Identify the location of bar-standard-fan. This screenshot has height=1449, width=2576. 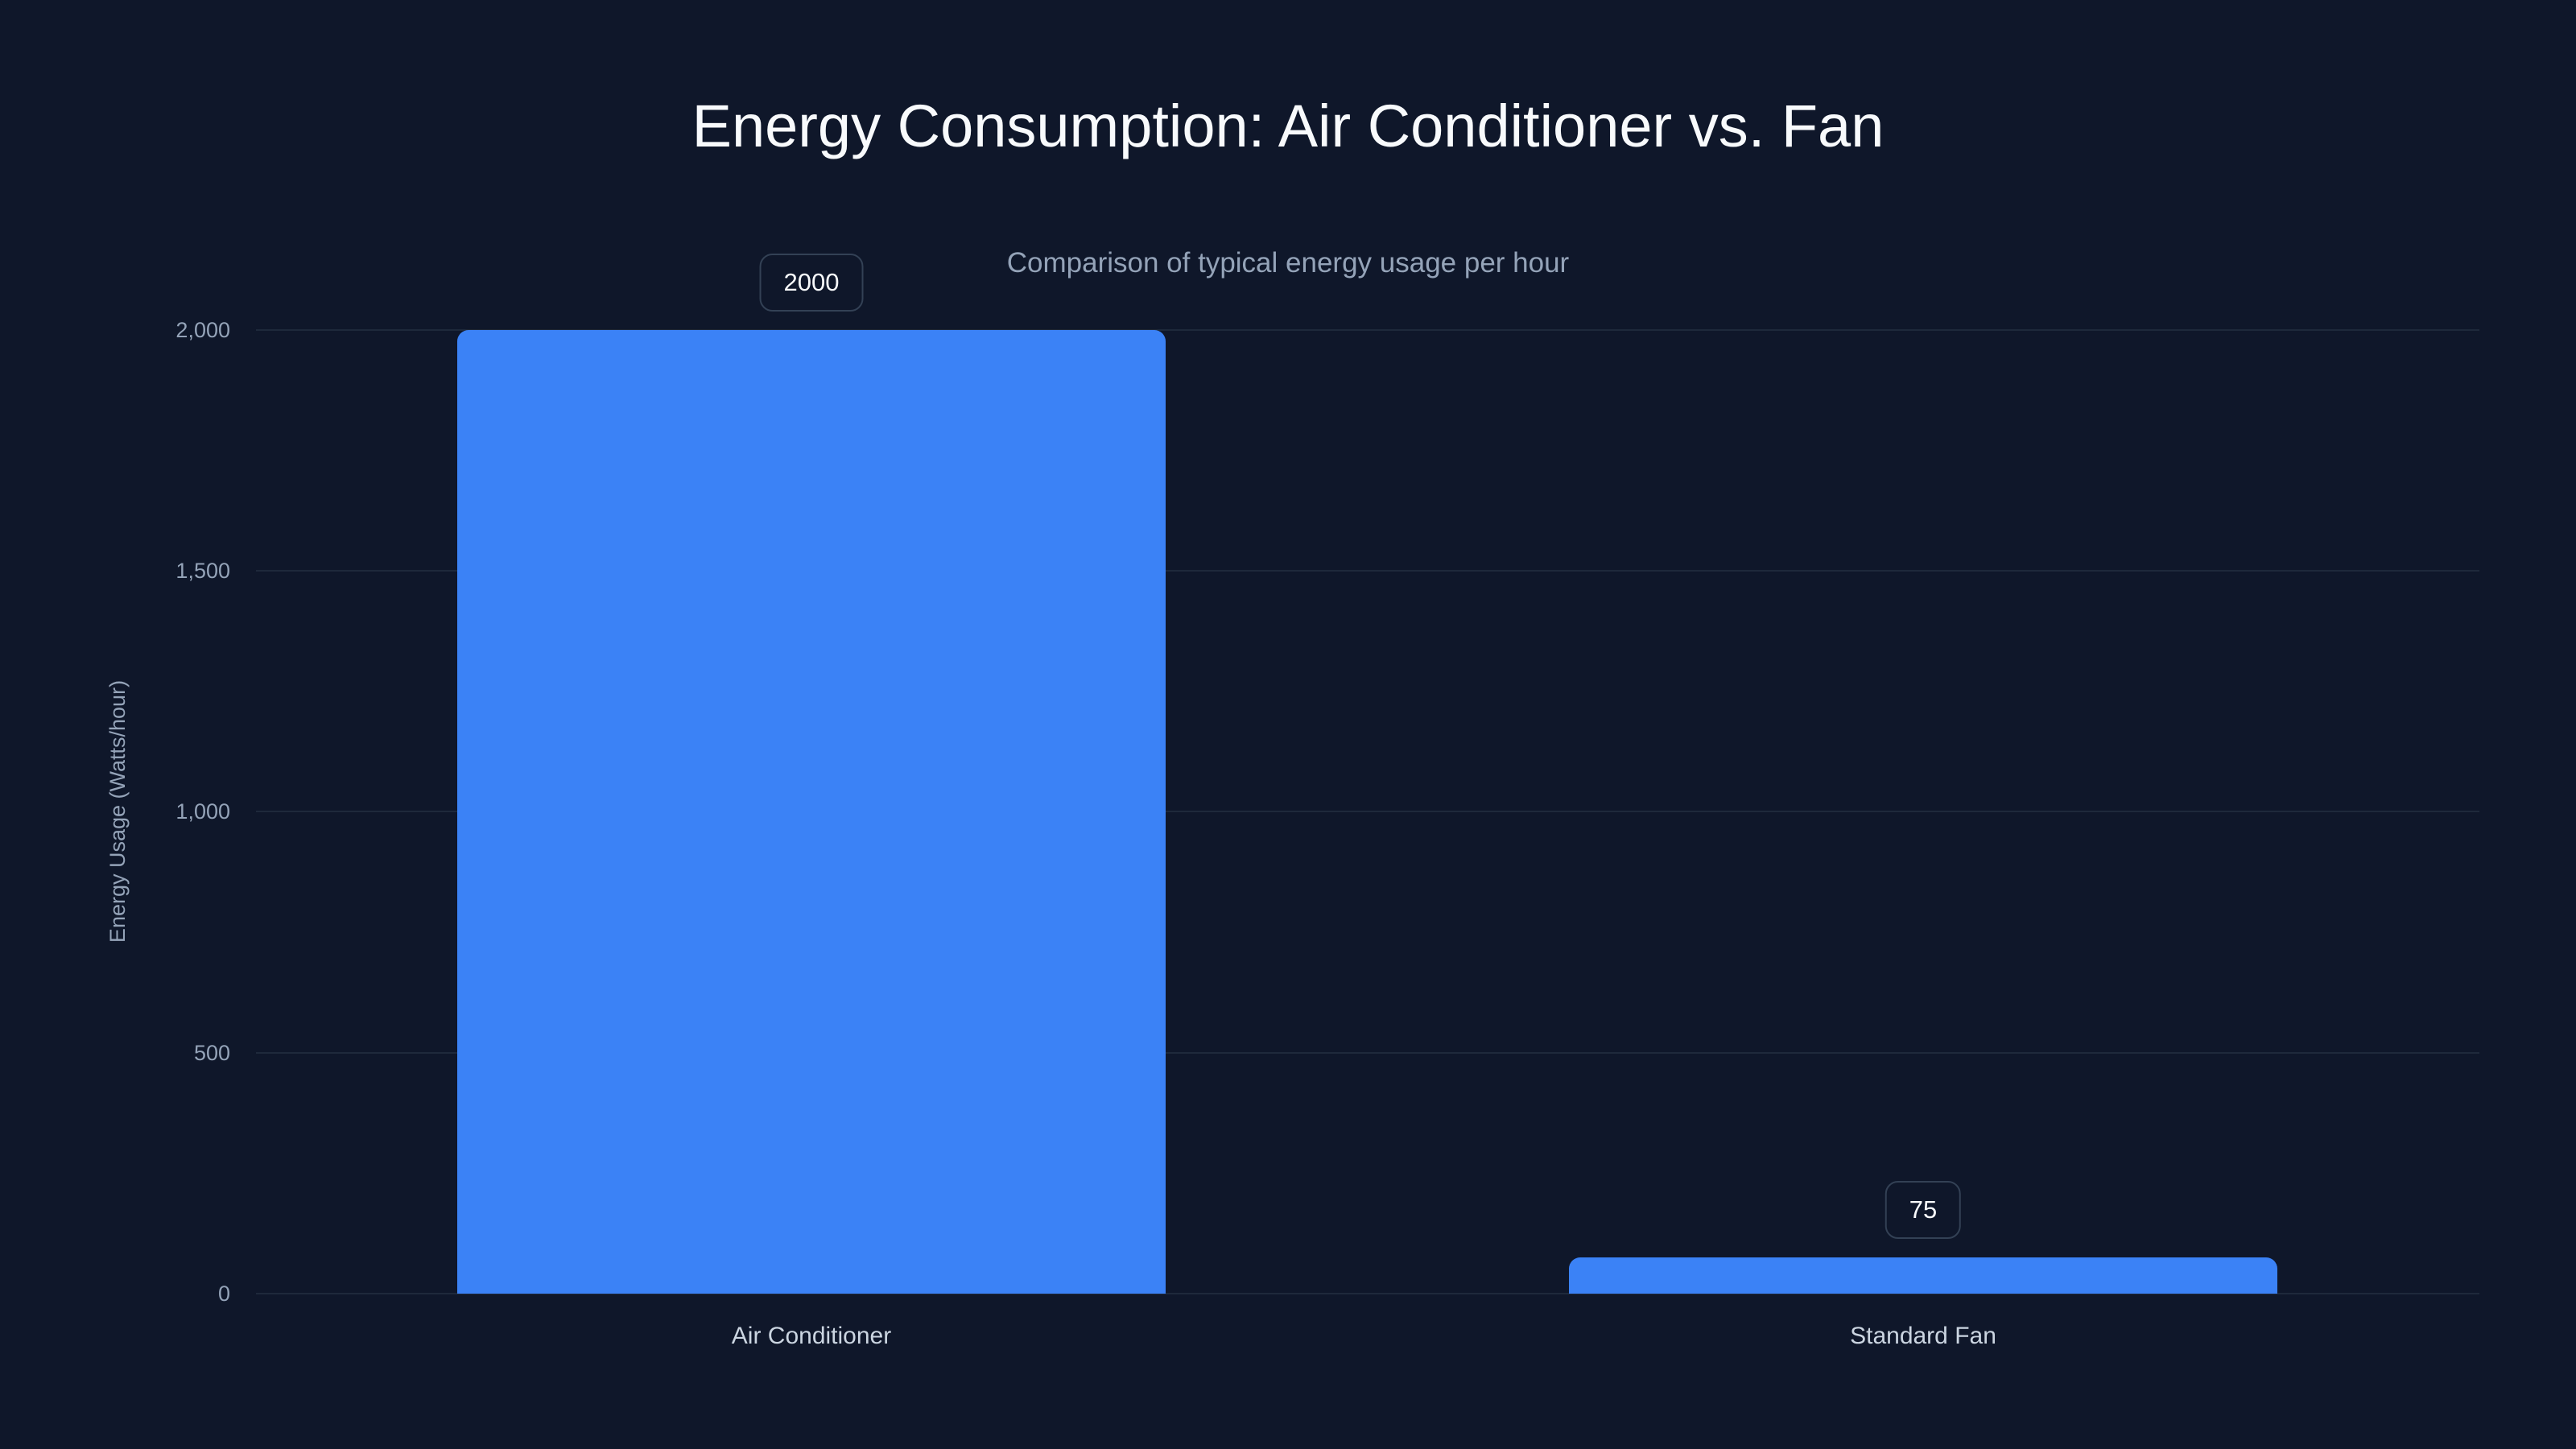
(1923, 1275).